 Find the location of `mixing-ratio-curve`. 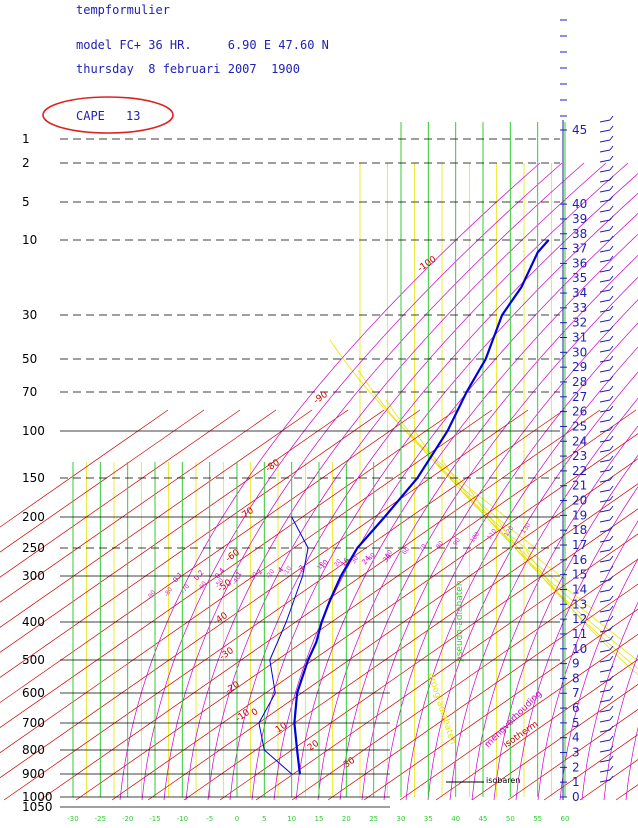

mixing-ratio-curve is located at coordinates (567, 594).